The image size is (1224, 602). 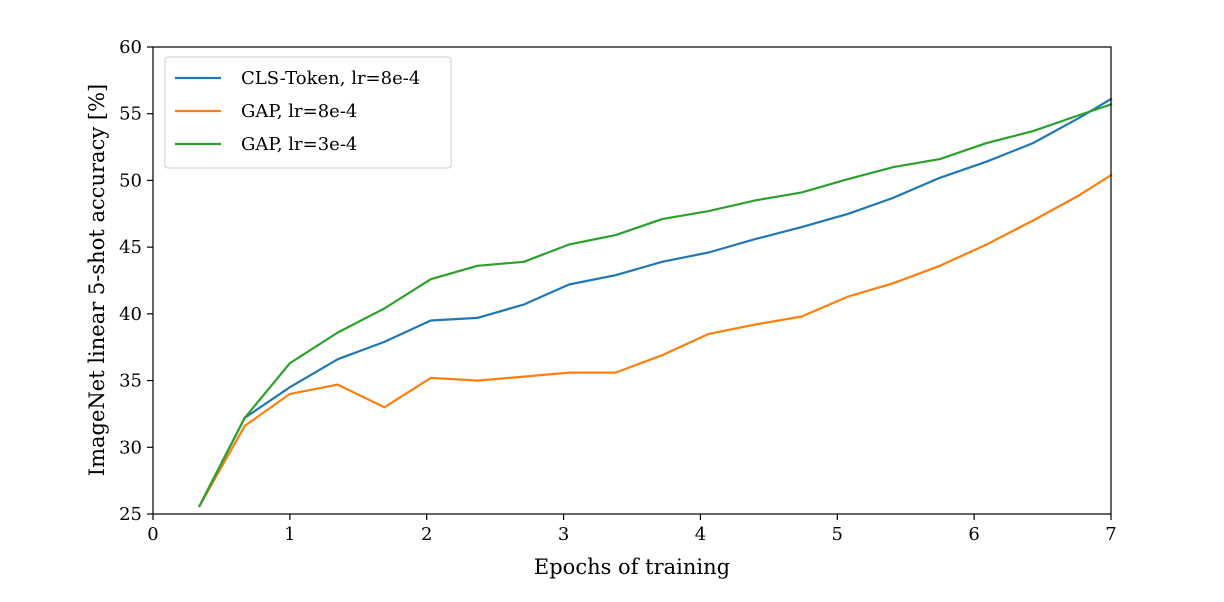 I want to click on y-tick-label: 35, so click(x=130, y=381).